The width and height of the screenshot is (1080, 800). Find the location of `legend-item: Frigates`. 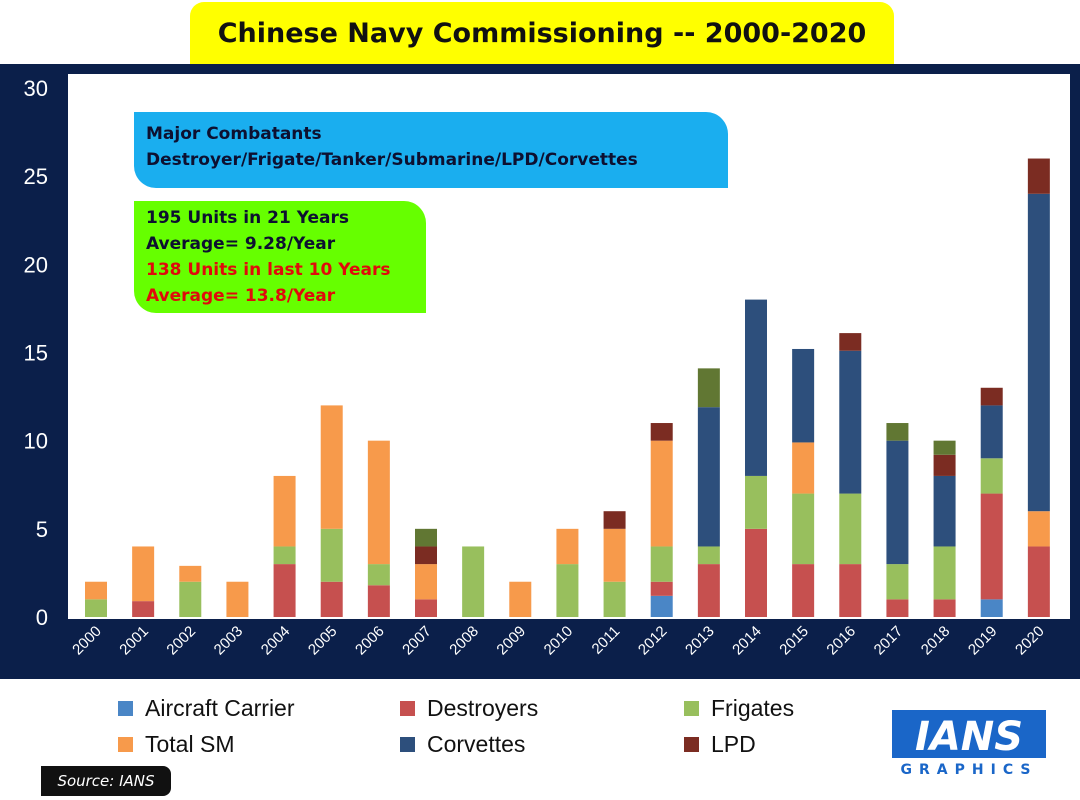

legend-item: Frigates is located at coordinates (739, 708).